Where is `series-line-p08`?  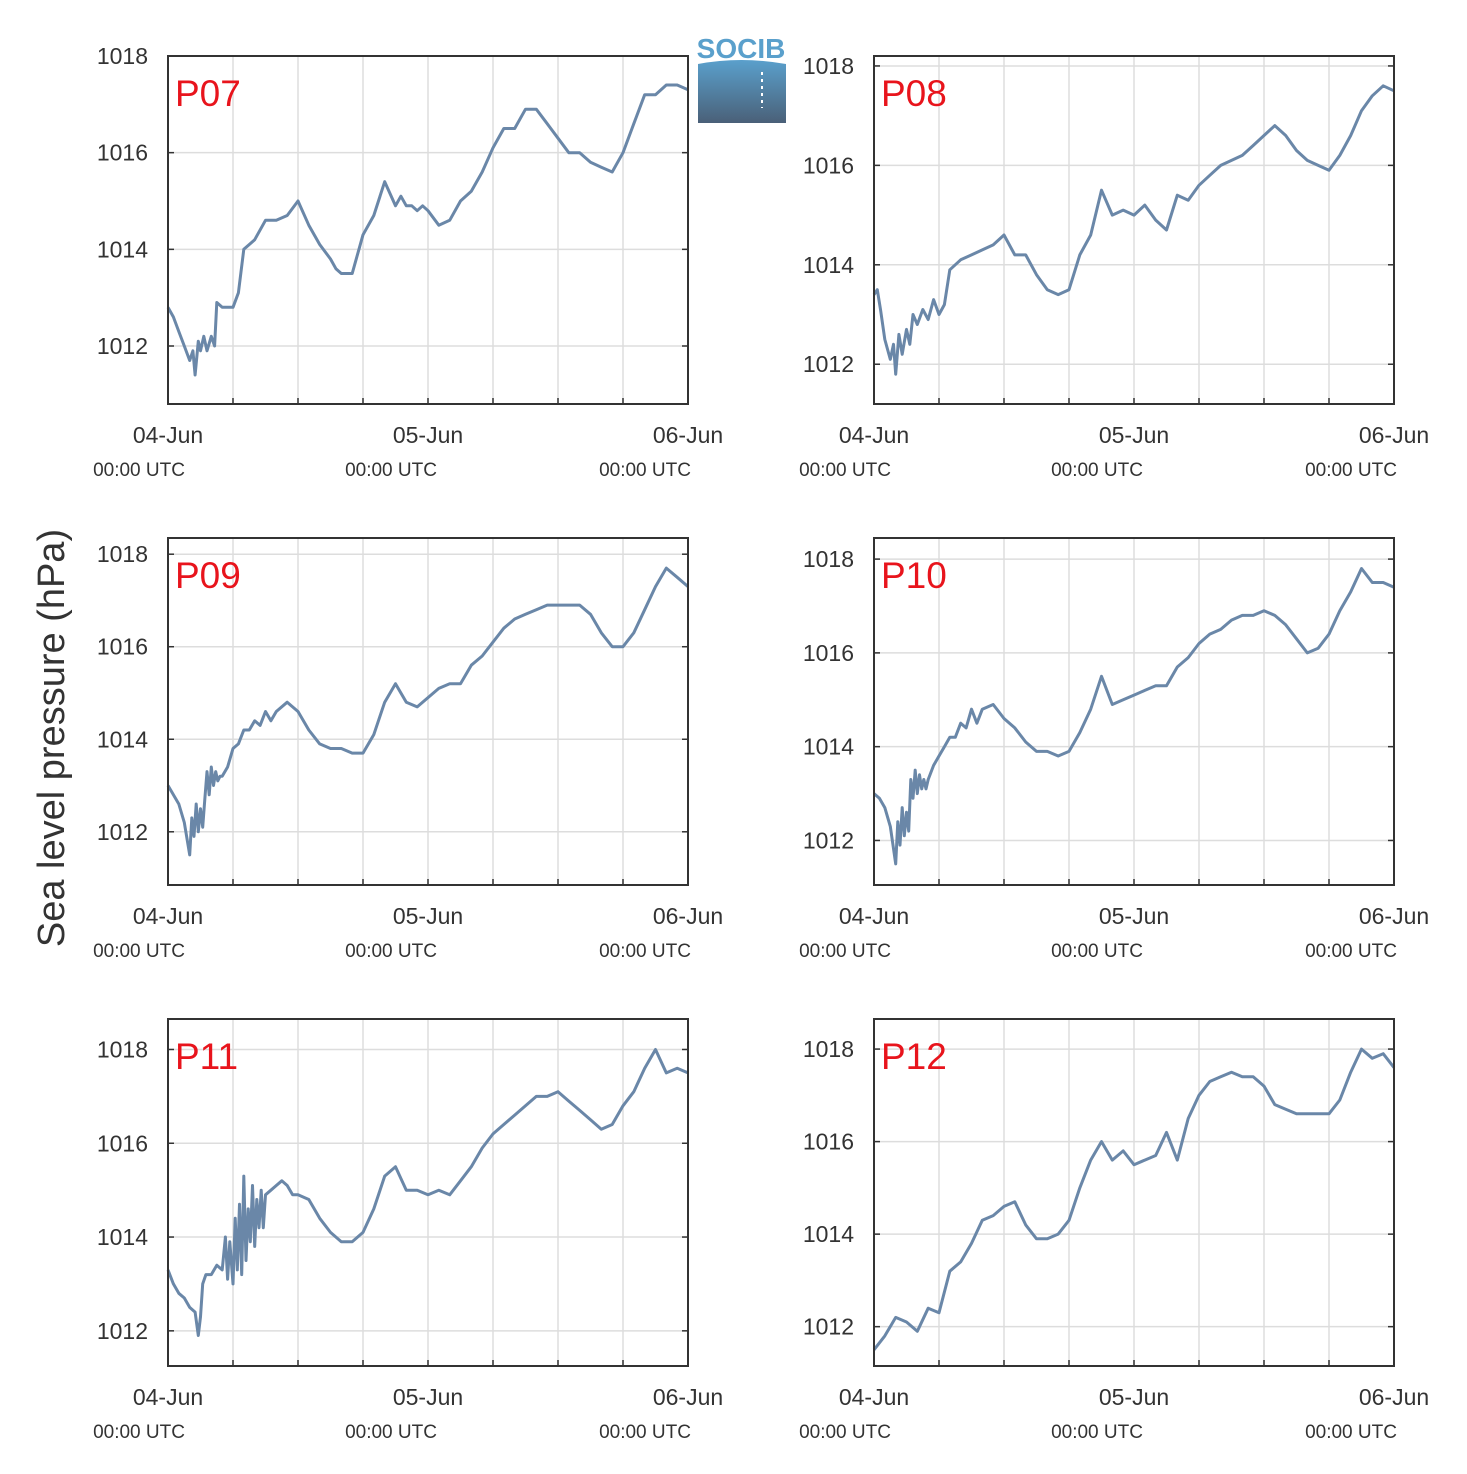 series-line-p08 is located at coordinates (1133, 230).